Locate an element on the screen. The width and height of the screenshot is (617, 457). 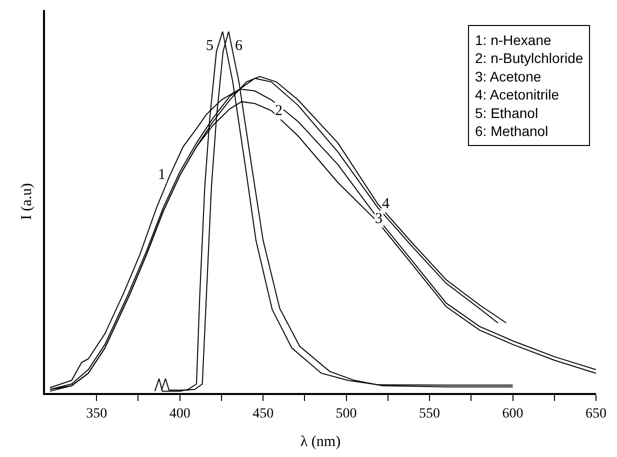
annotation: 1: n-Hexane is located at coordinates (513, 40).